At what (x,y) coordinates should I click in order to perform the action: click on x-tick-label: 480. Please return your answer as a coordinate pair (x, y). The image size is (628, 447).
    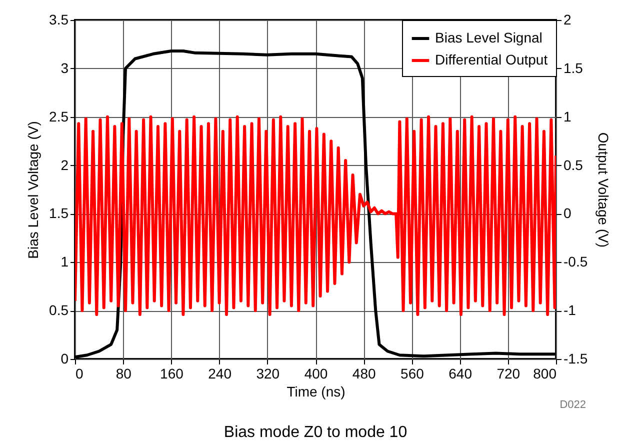
    Looking at the image, I should click on (364, 374).